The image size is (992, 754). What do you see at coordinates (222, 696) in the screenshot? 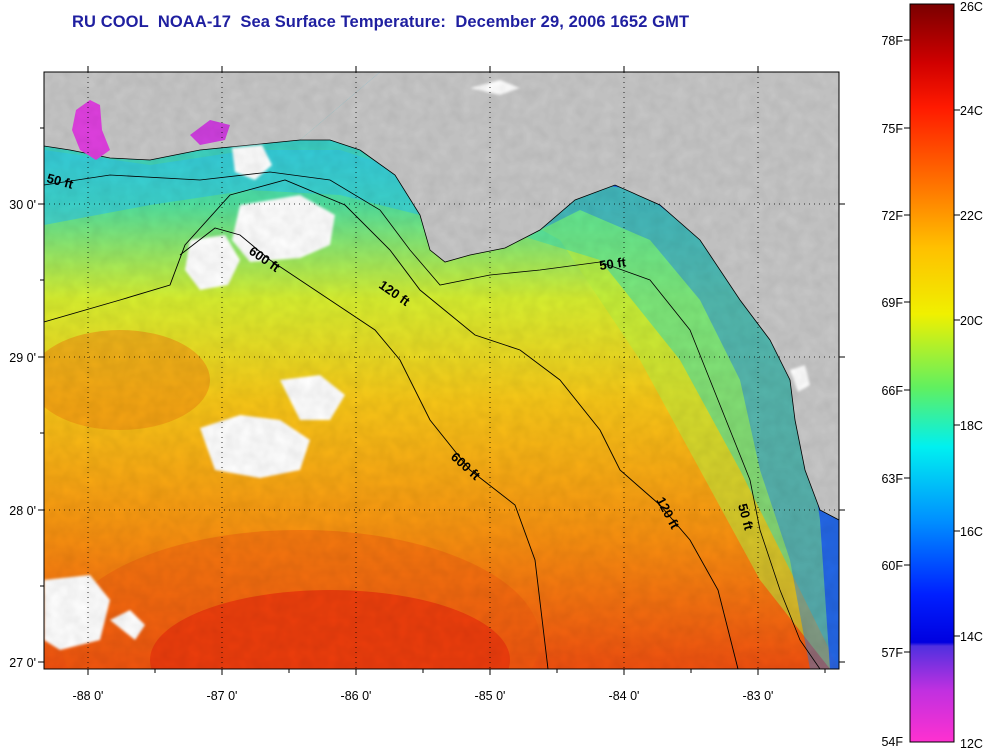
I see `lon-label: -87 0'` at bounding box center [222, 696].